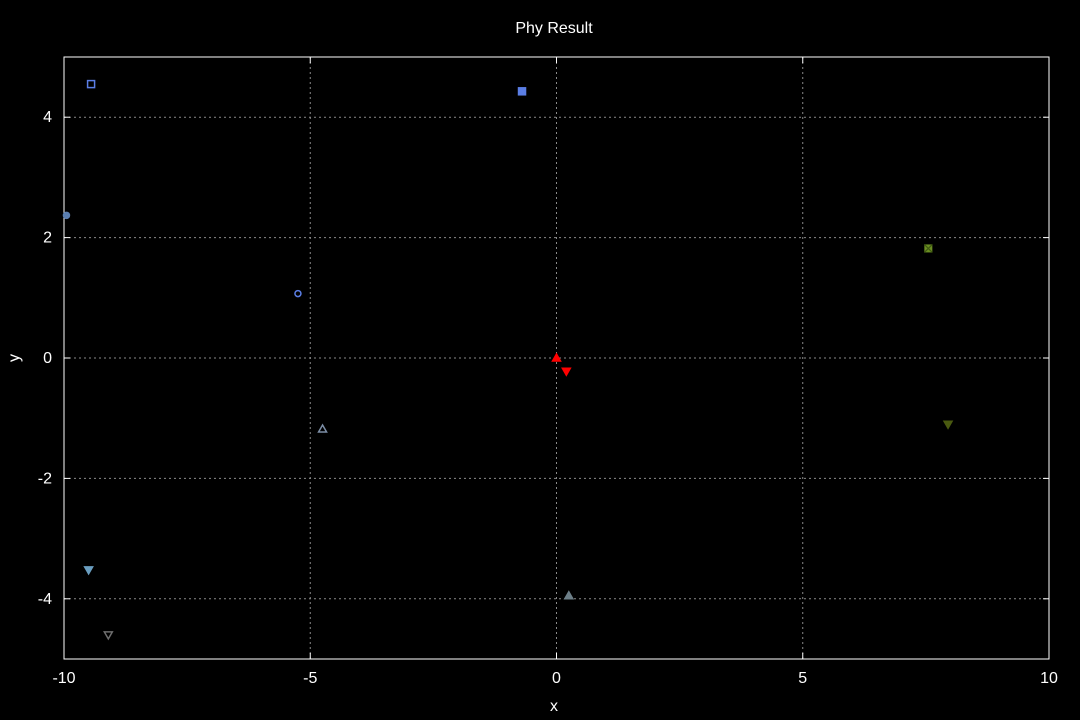  What do you see at coordinates (45, 478) in the screenshot?
I see `y-tick-label: -2` at bounding box center [45, 478].